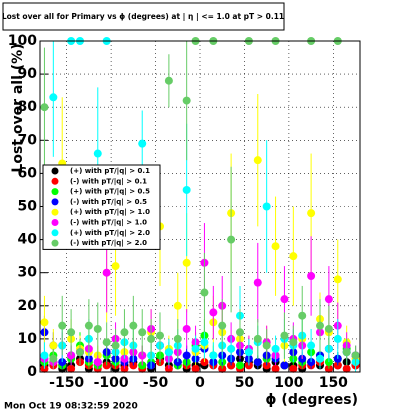 Image resolution: width=400 pixels, height=414 pixels. What do you see at coordinates (28, 140) in the screenshot?
I see `y-tick-label: 70` at bounding box center [28, 140].